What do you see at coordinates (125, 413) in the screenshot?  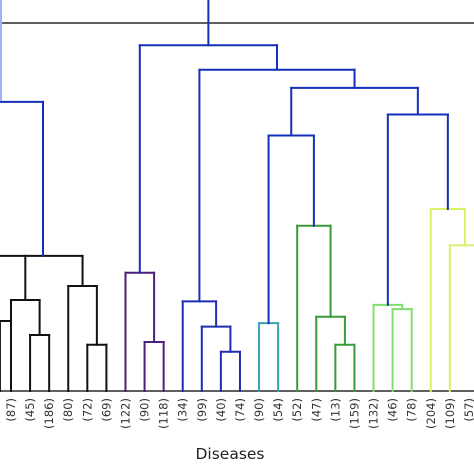 I see `leaf-label: (122)` at bounding box center [125, 413].